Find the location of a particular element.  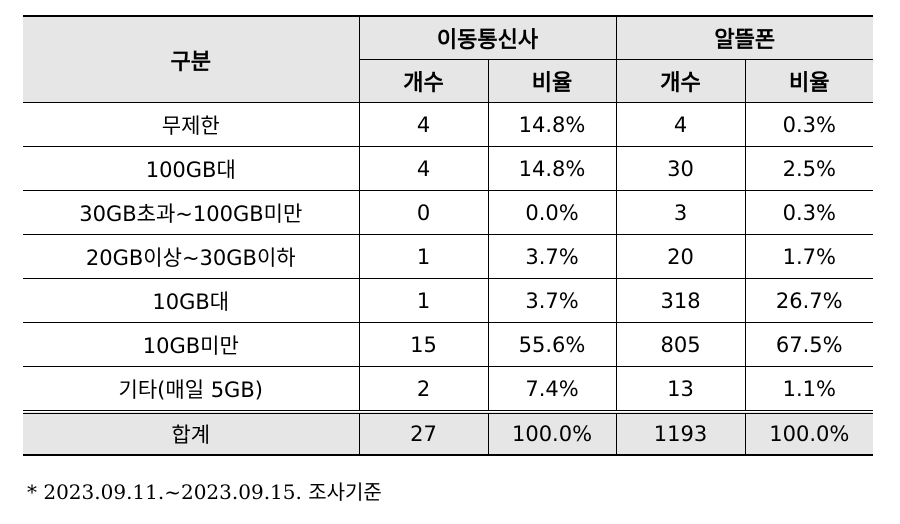

total-label: 합계 is located at coordinates (191, 433).